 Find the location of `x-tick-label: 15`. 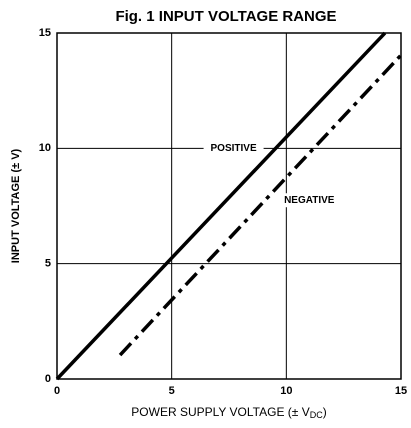

x-tick-label: 15 is located at coordinates (401, 391).